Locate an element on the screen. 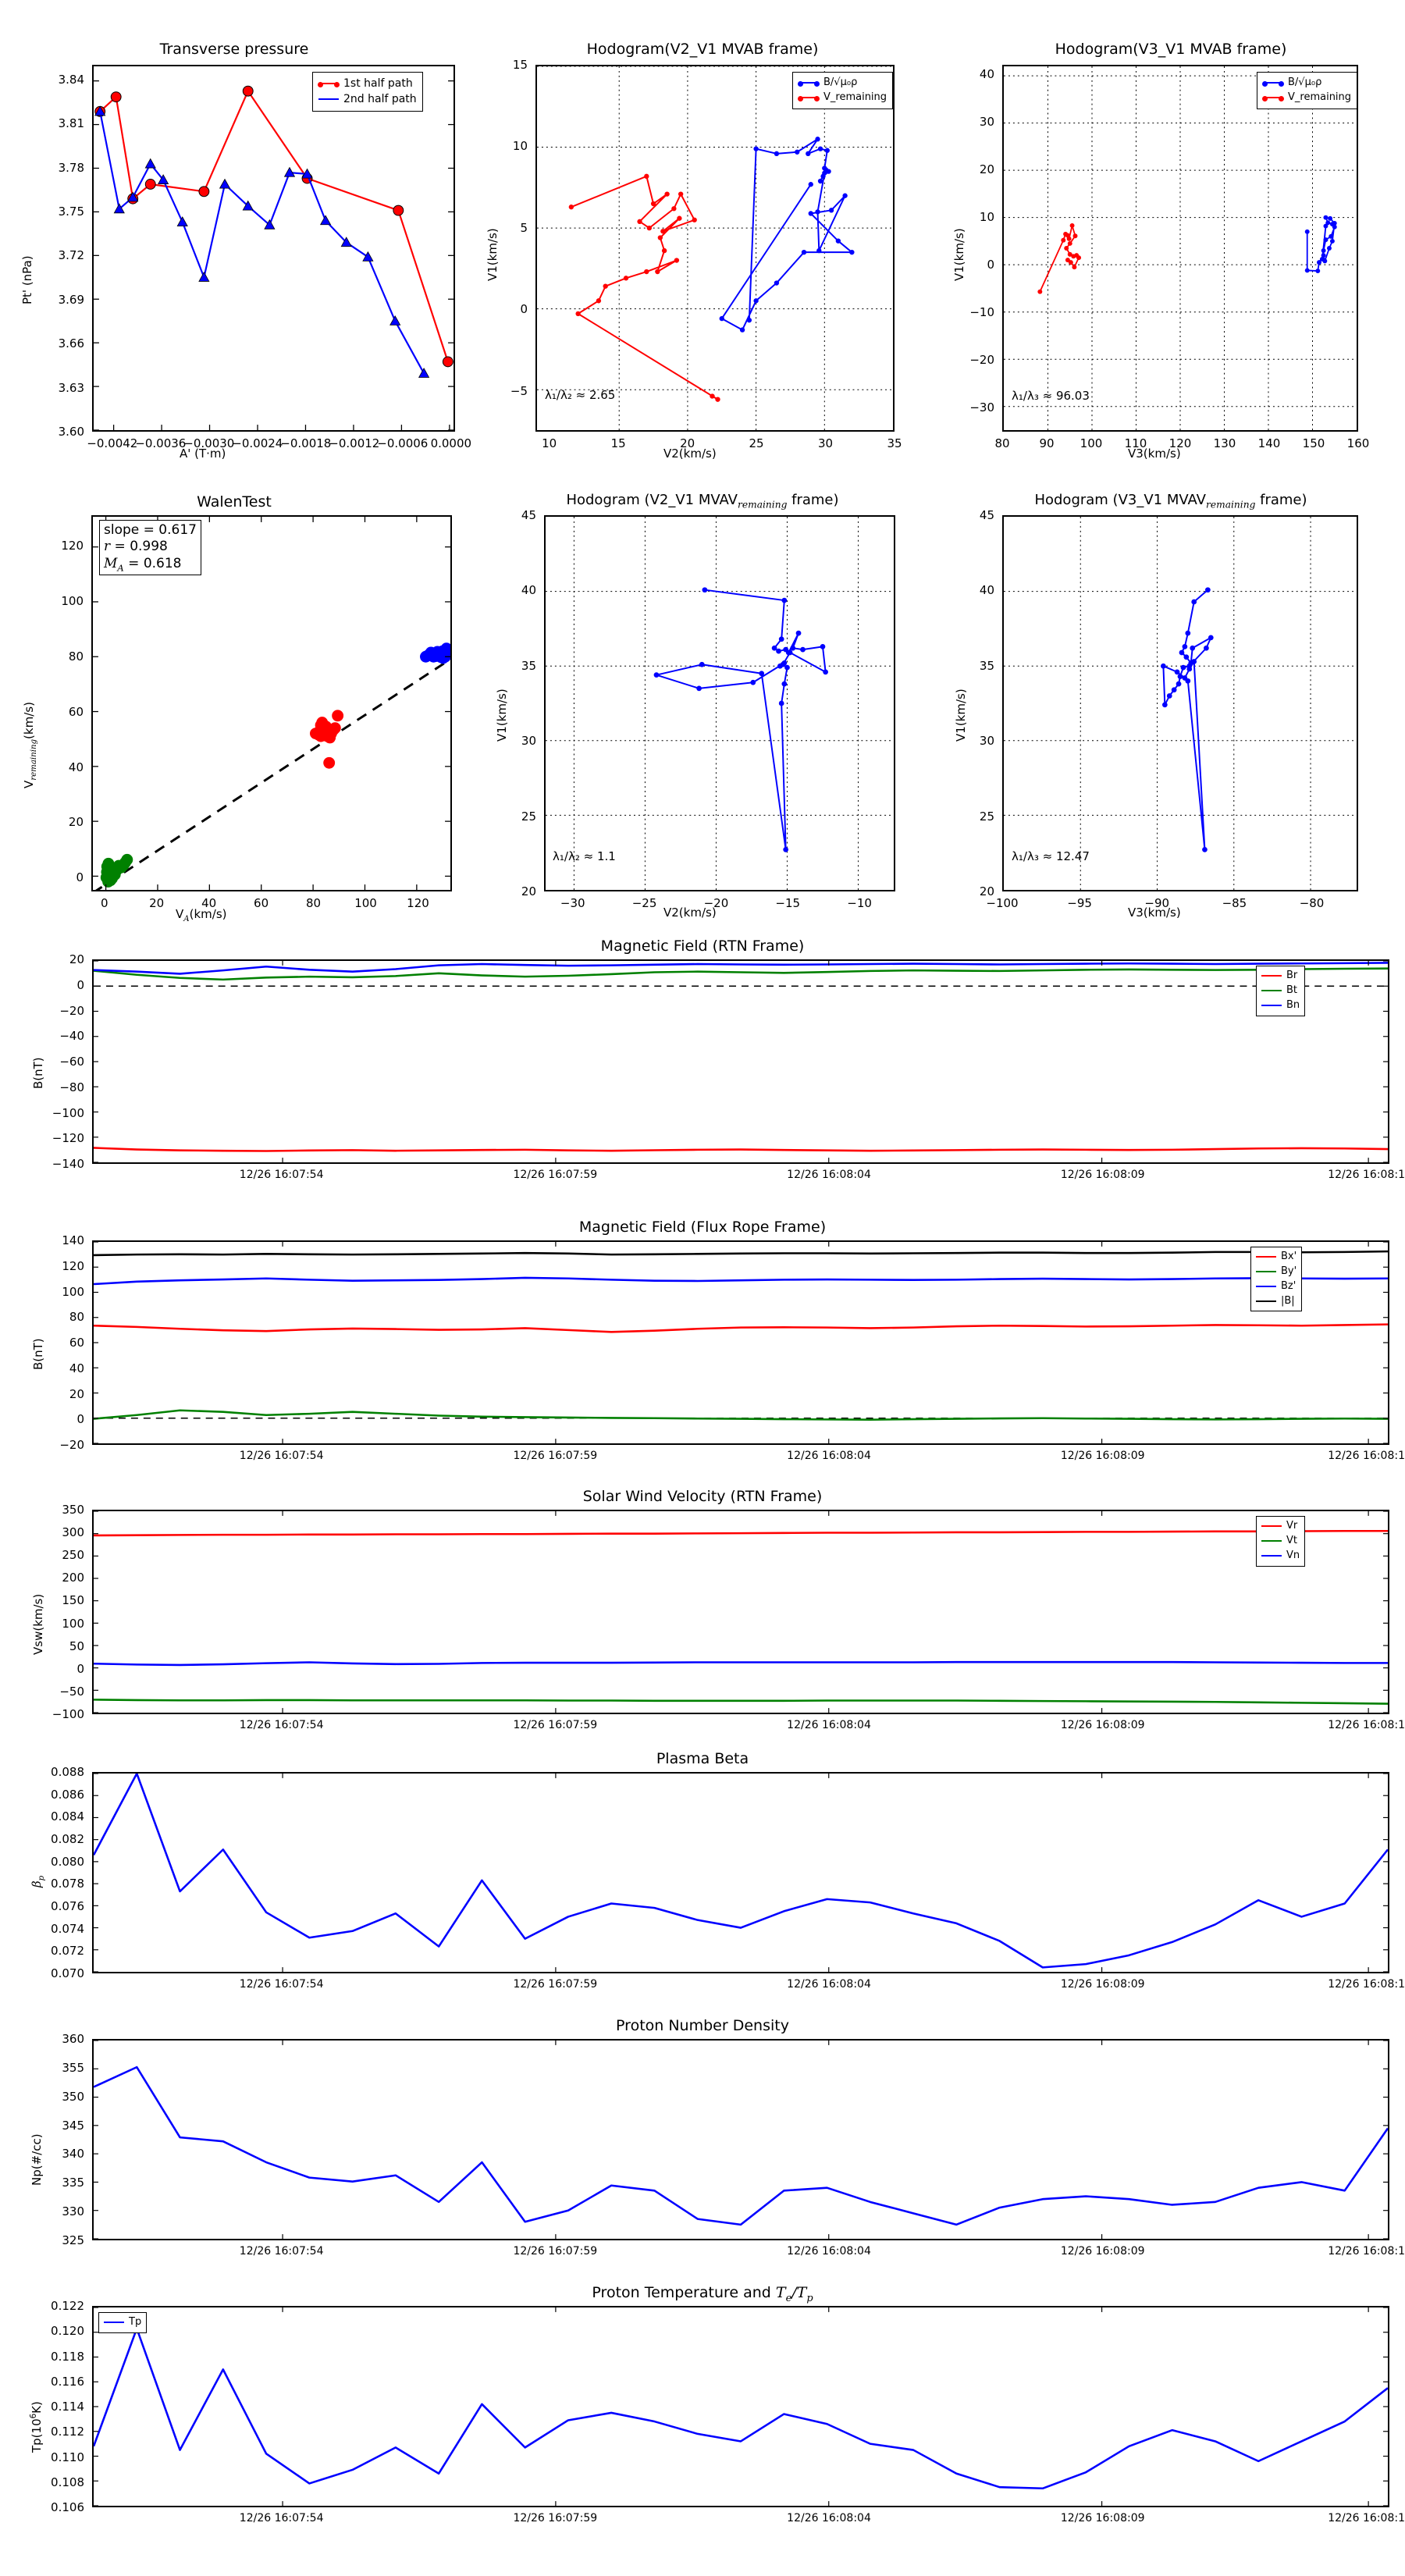  y-axis-tick: −100 is located at coordinates (68, 1112).